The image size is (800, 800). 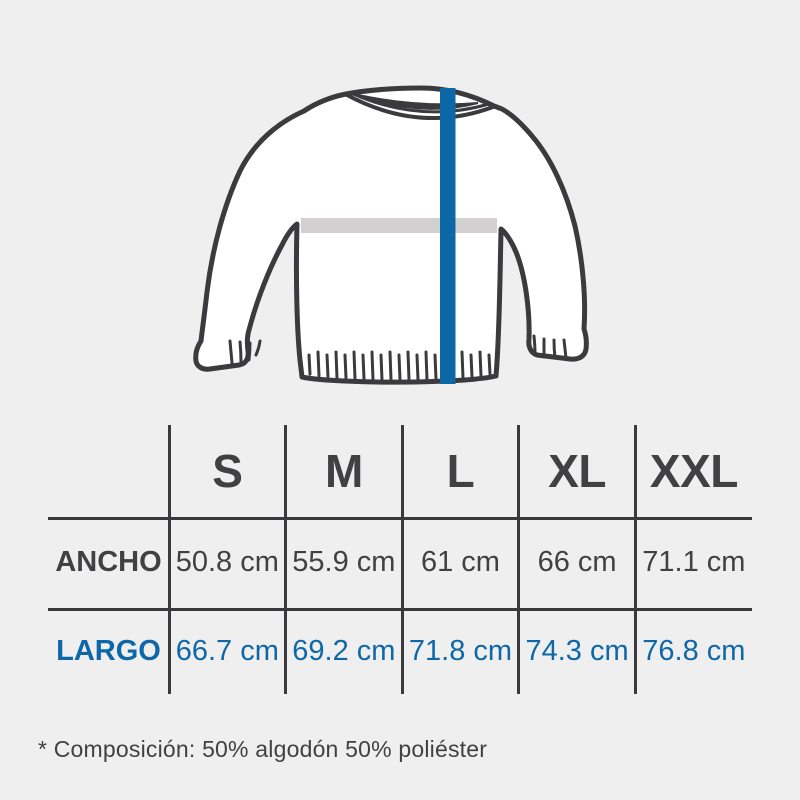 I want to click on collar-band-outer-line, so click(x=420, y=107).